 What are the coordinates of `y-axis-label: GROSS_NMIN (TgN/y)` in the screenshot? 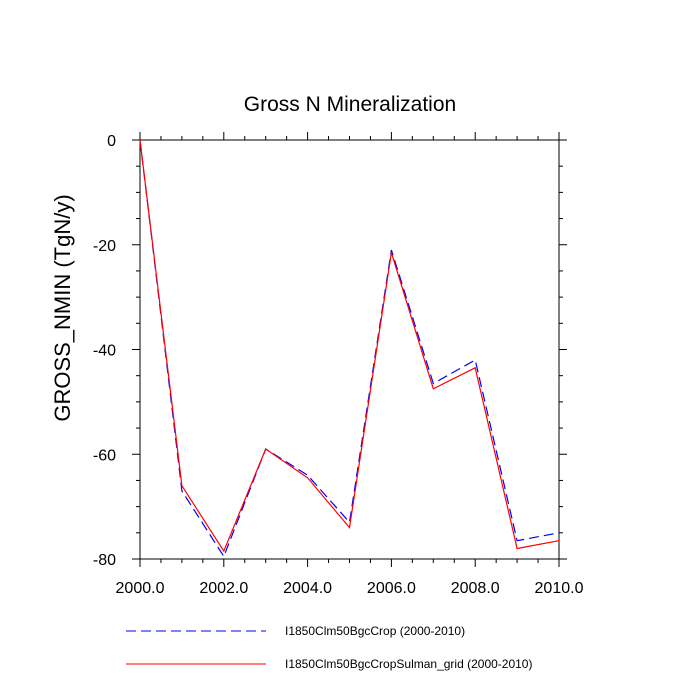 It's located at (62, 307).